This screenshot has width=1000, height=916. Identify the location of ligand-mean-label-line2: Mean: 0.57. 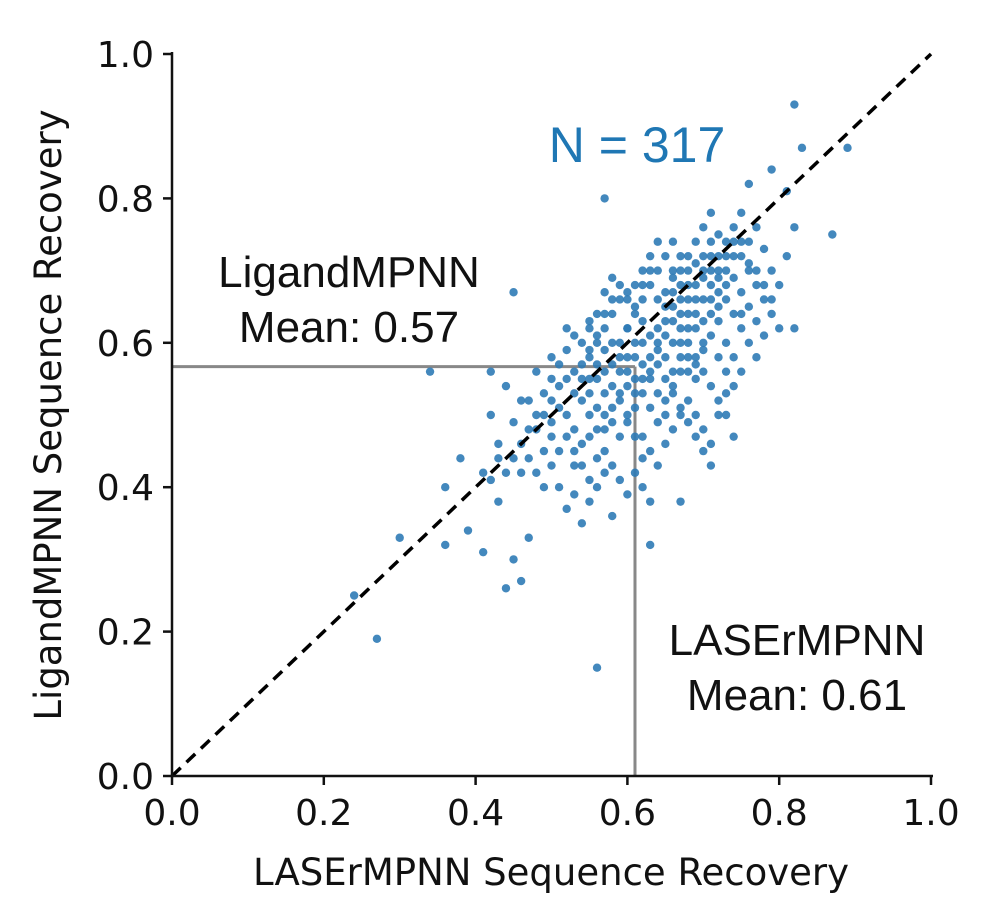
(349, 327).